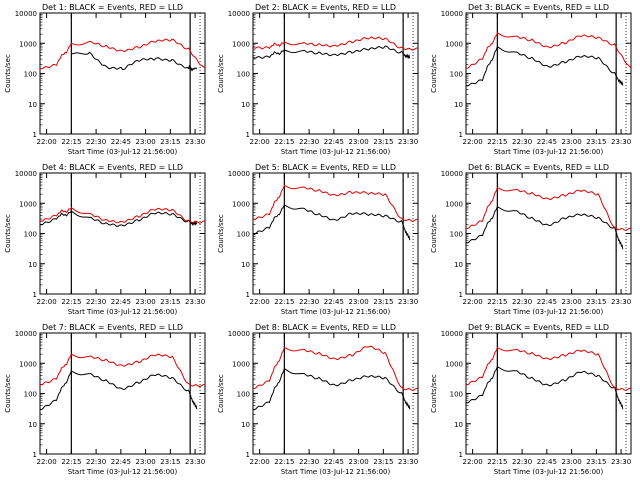  Describe the element at coordinates (112, 327) in the screenshot. I see `panel-title: Det 7: BLACK = Events, RED = LLD` at that location.